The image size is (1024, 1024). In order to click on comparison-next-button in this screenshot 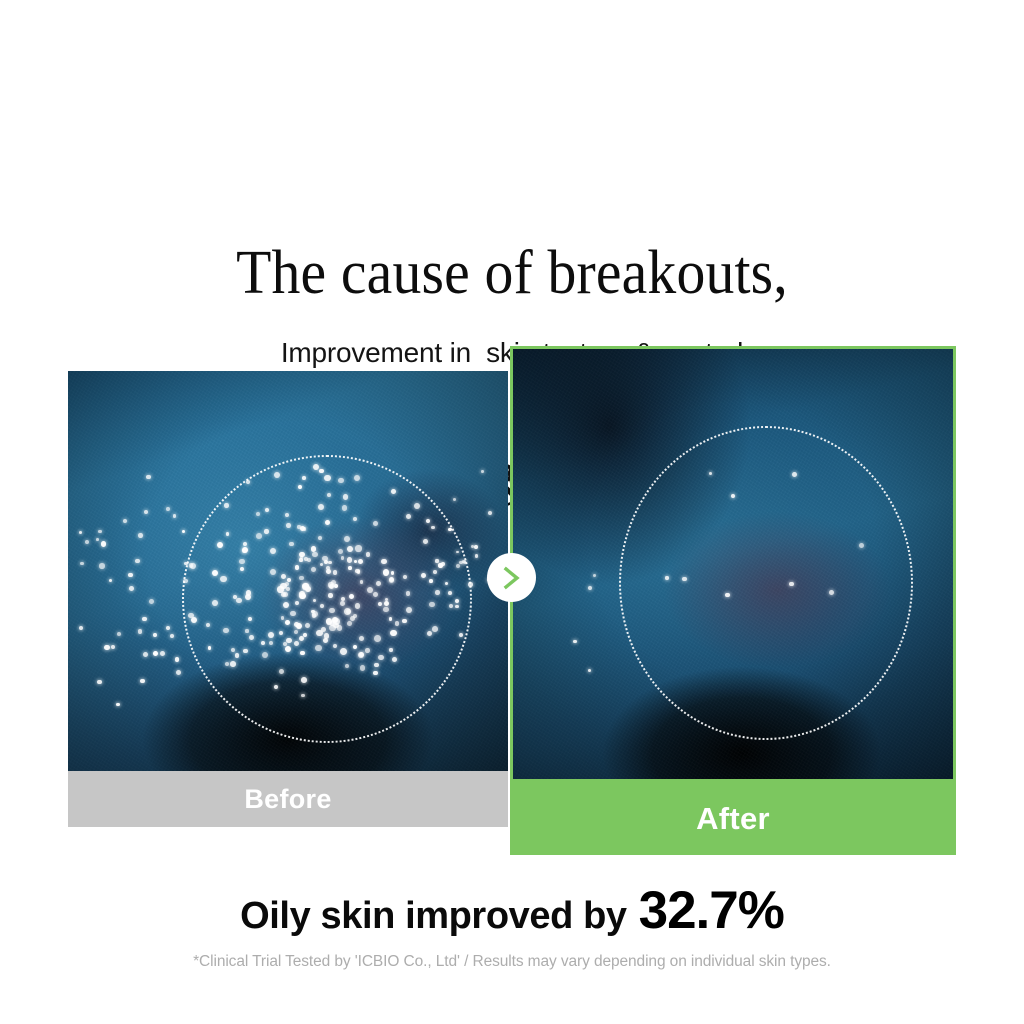, I will do `click(511, 577)`.